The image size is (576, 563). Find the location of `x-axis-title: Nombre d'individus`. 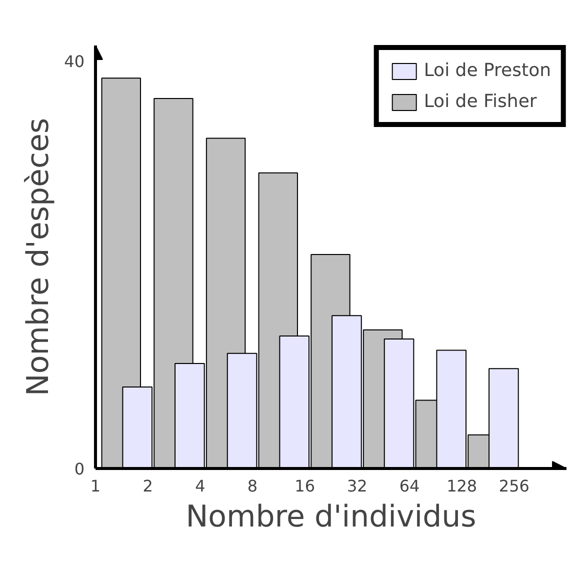

x-axis-title: Nombre d'individus is located at coordinates (331, 517).